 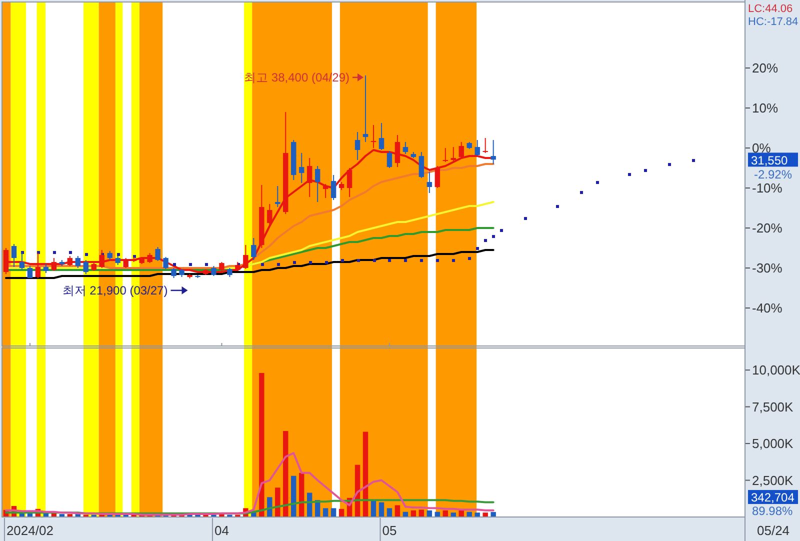 What do you see at coordinates (776, 370) in the screenshot?
I see `y-tick-label: 10,000K` at bounding box center [776, 370].